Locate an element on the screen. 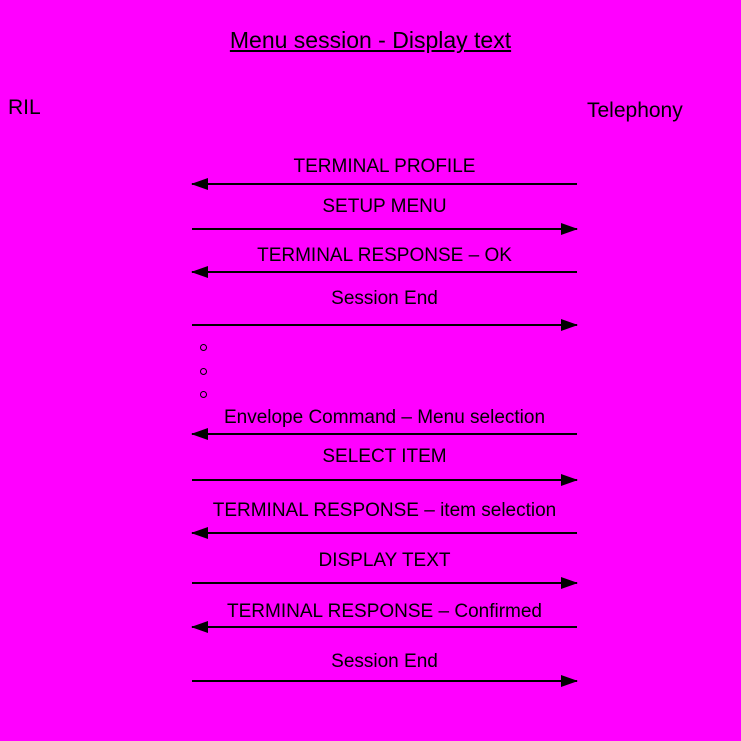  message-label: TERMINAL RESPONSE – OK is located at coordinates (384, 255).